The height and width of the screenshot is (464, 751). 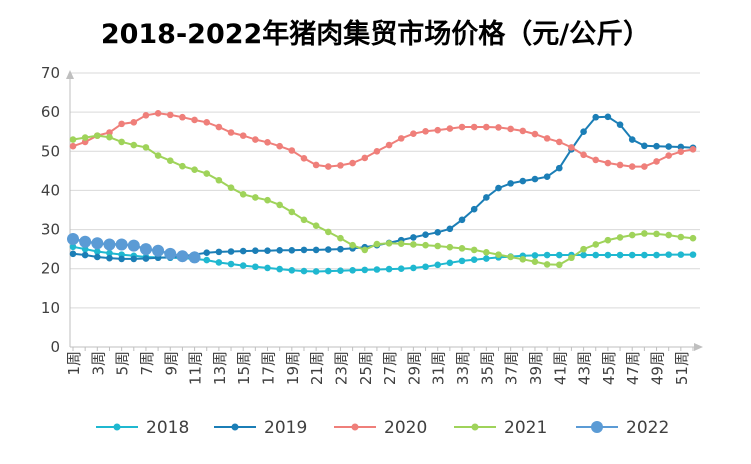 I want to click on x-tick-label: 37周, so click(x=512, y=368).